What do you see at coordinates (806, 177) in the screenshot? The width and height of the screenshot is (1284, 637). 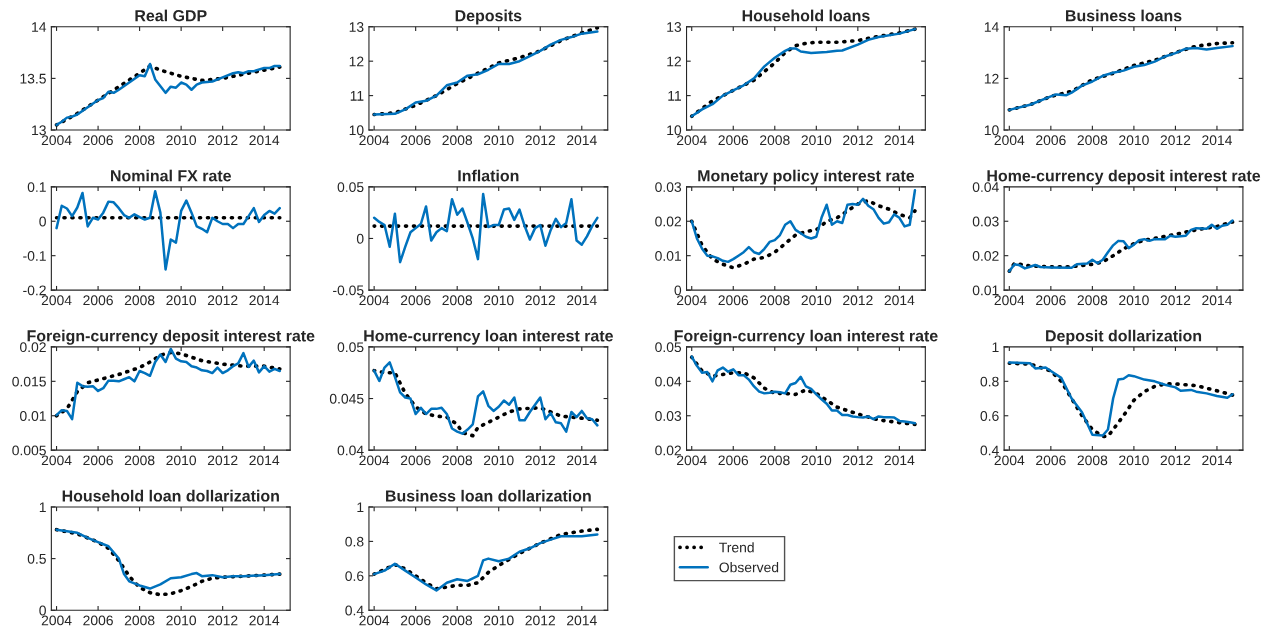 I see `chart-title: Monetary policy interest rate` at bounding box center [806, 177].